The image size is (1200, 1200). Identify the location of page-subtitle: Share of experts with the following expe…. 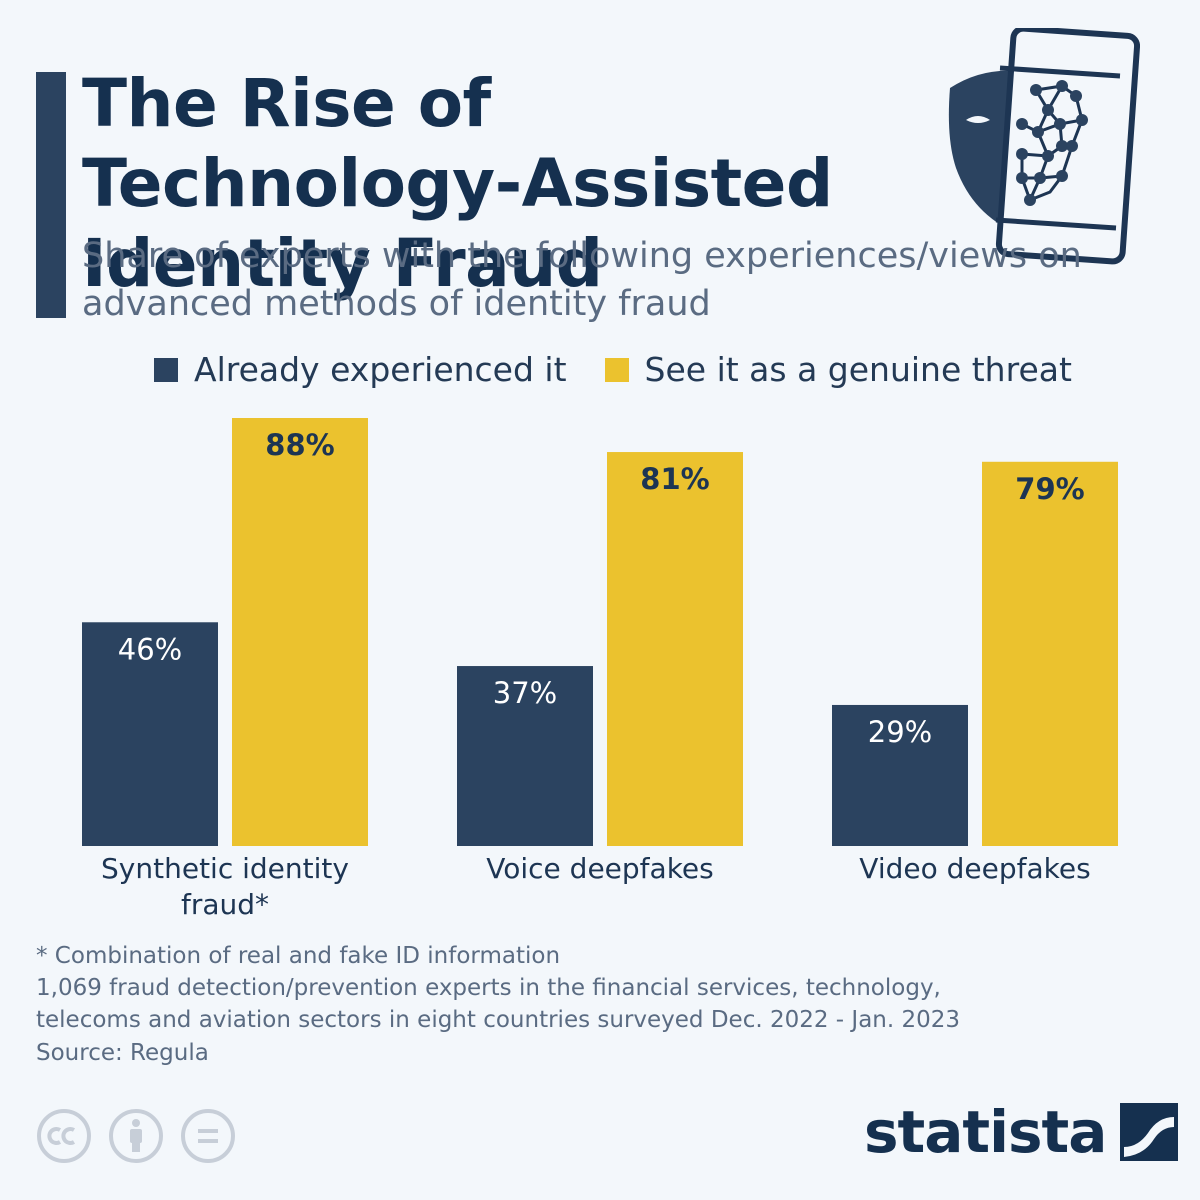
(582, 280).